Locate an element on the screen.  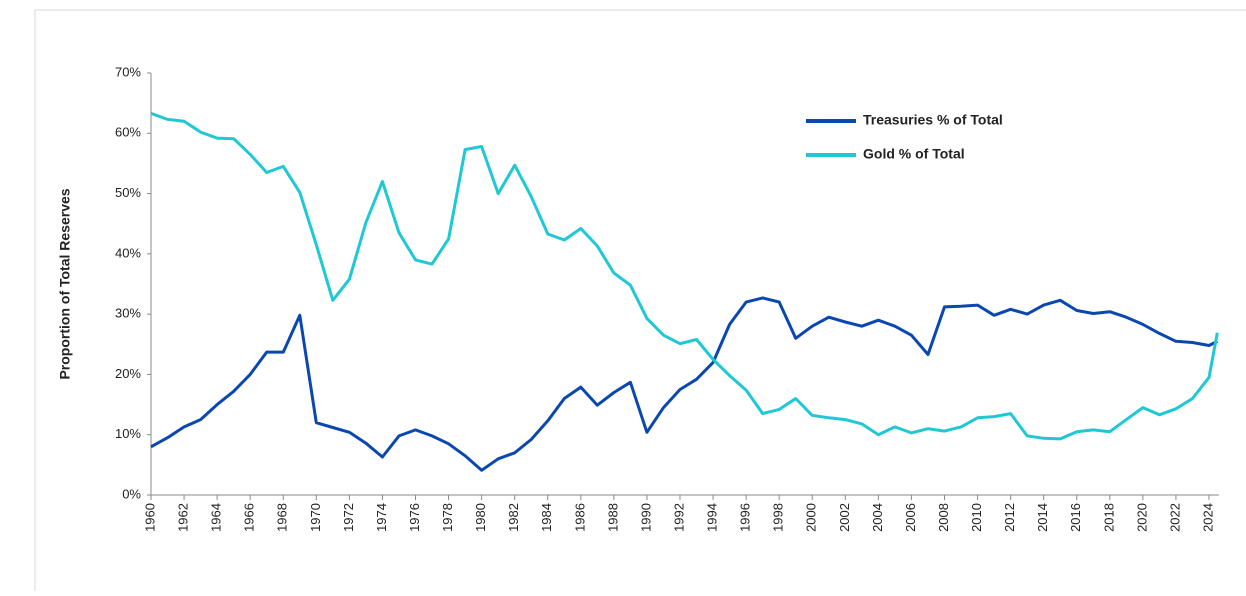
y-tick-label: 0% is located at coordinates (131, 493).